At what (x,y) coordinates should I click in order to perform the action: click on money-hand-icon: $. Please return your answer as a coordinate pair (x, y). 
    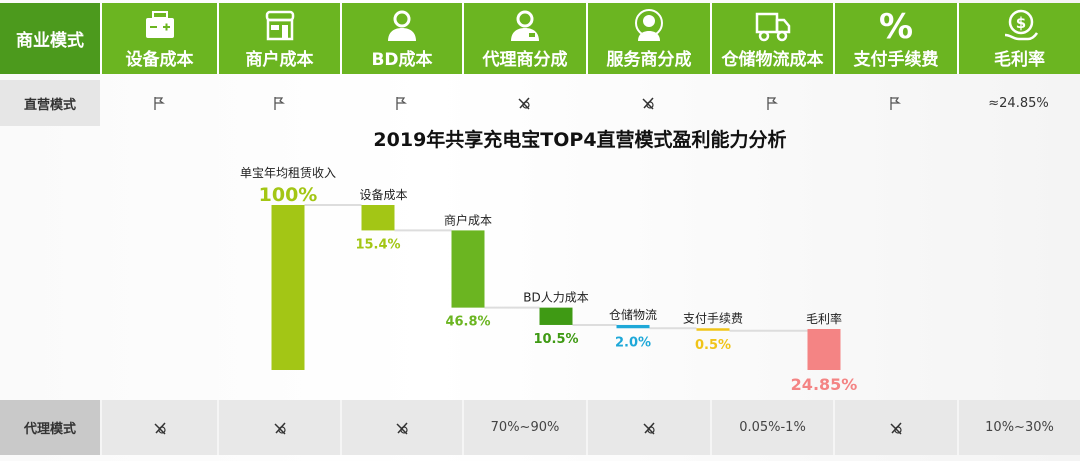
    Looking at the image, I should click on (1021, 25).